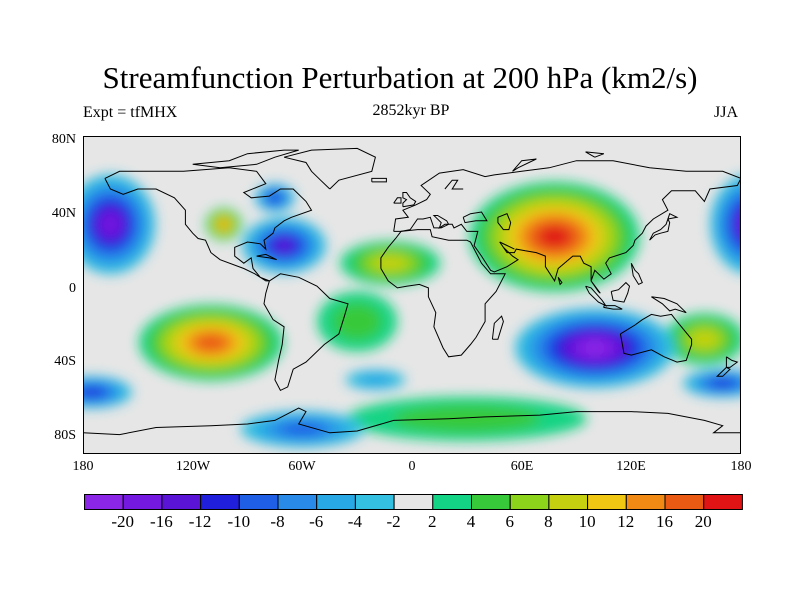 This screenshot has height=600, width=800. I want to click on colorbar-label: 2, so click(432, 521).